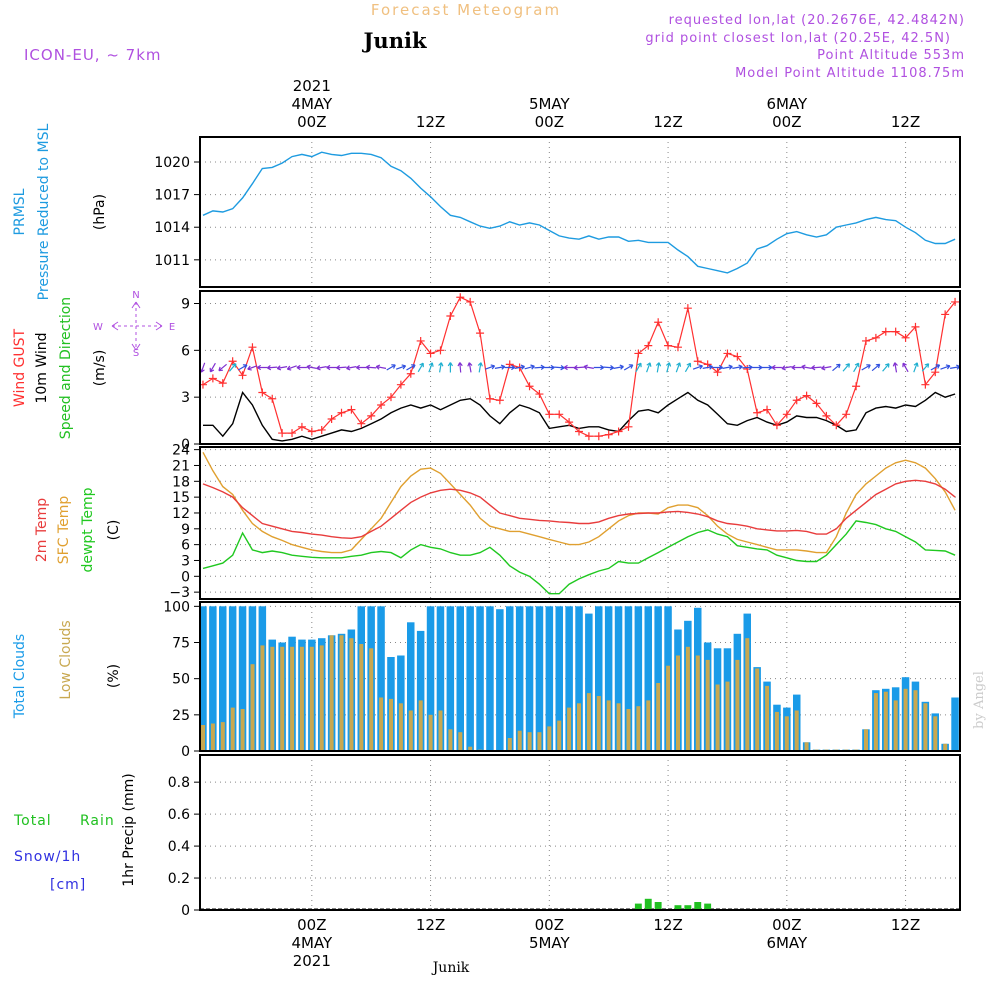 The width and height of the screenshot is (1000, 1000). What do you see at coordinates (179, 593) in the screenshot?
I see `temp-ytick-label: −3` at bounding box center [179, 593].